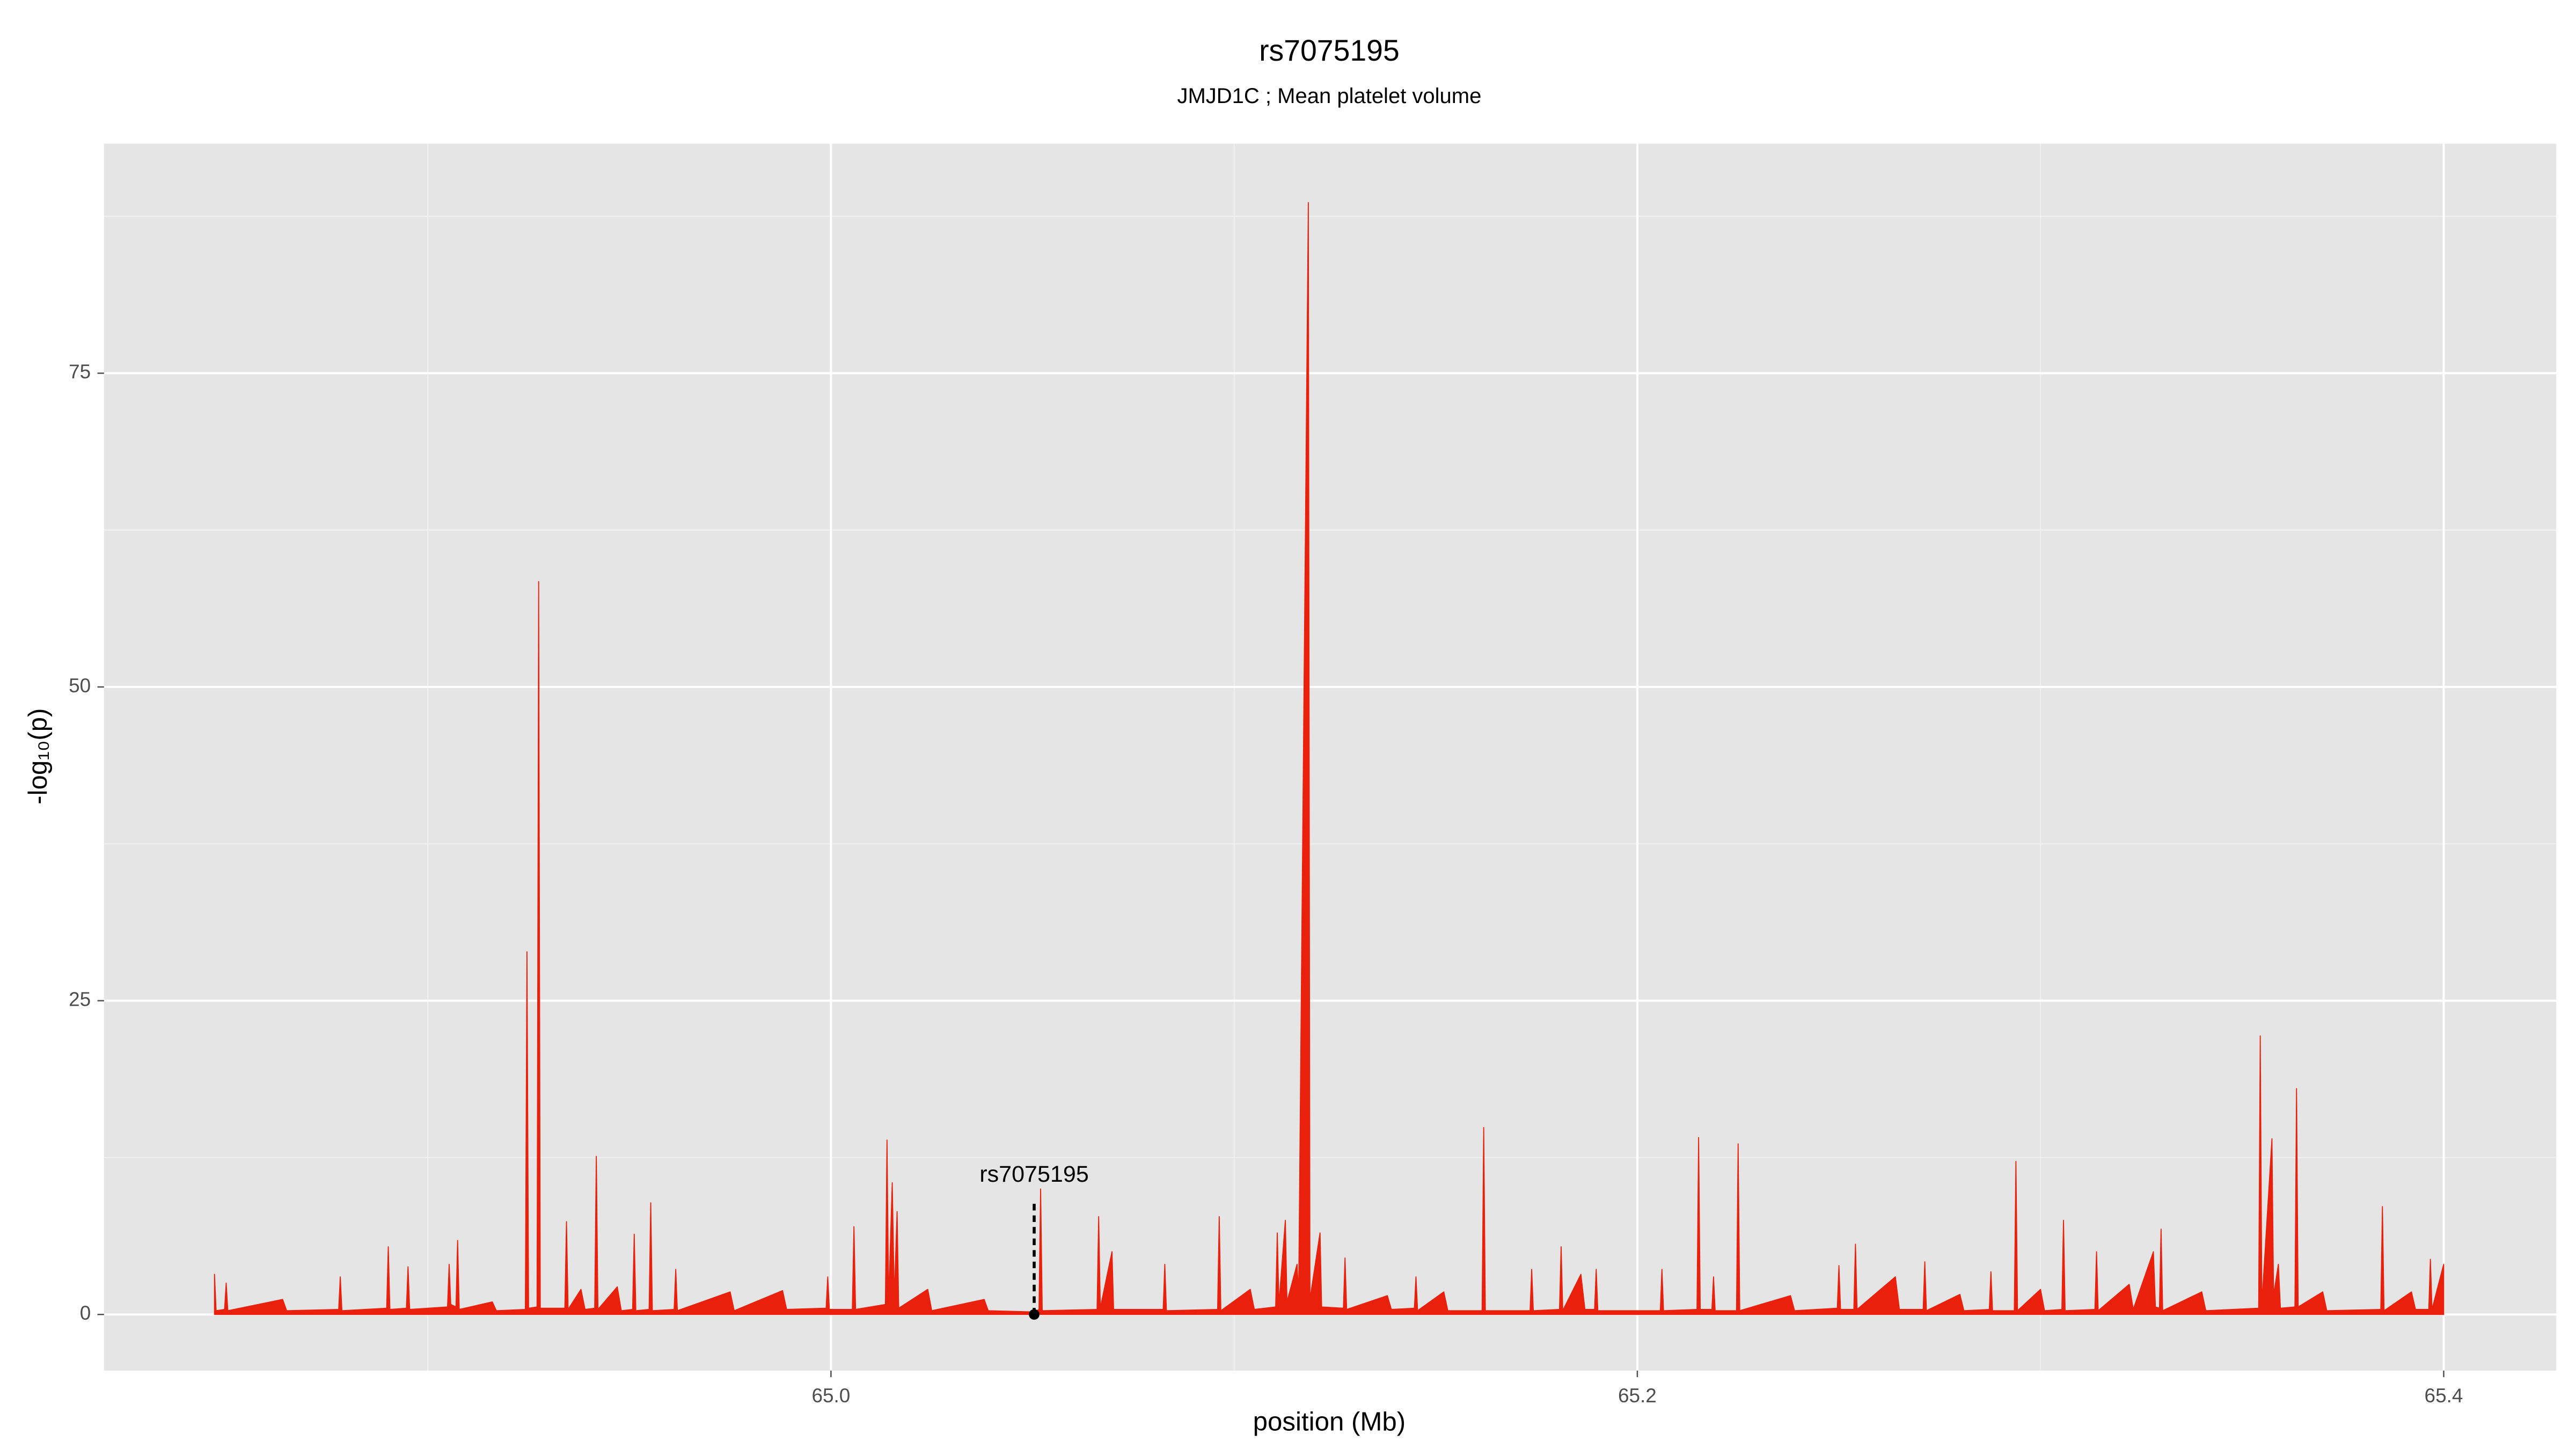 This screenshot has height=1449, width=2576. What do you see at coordinates (1637, 1396) in the screenshot?
I see `x-tick-label: 65.2` at bounding box center [1637, 1396].